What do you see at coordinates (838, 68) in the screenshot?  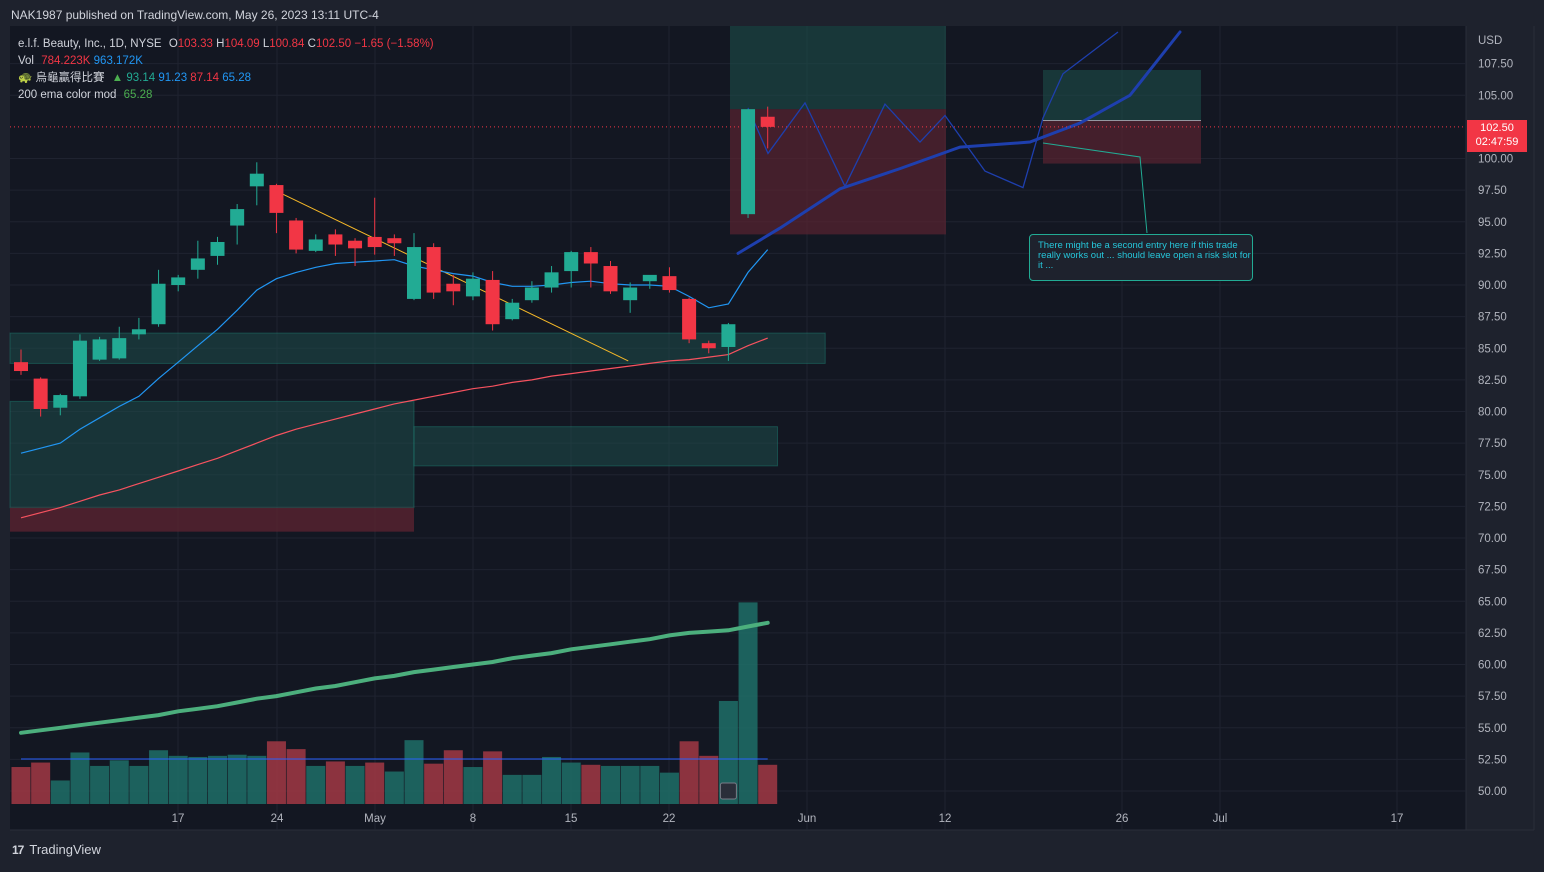 I see `long-target-box` at bounding box center [838, 68].